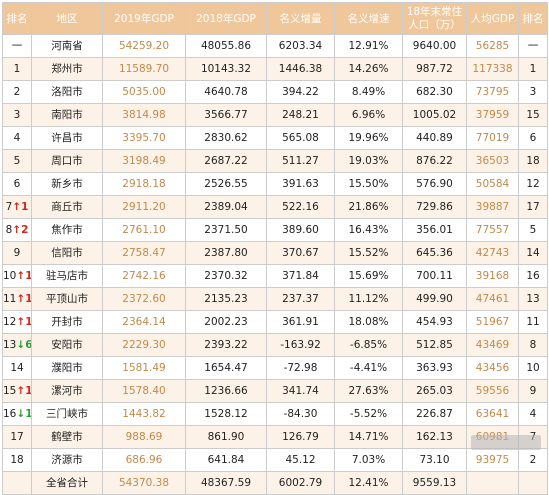  What do you see at coordinates (434, 414) in the screenshot?
I see `population-cell: 226.87` at bounding box center [434, 414].